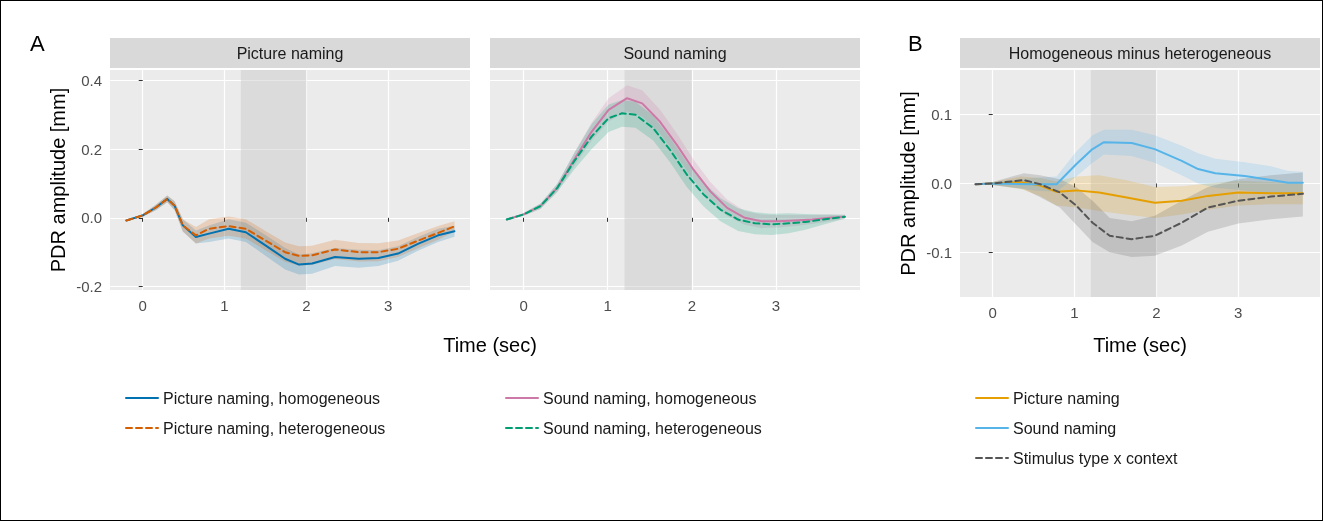  Describe the element at coordinates (89, 287) in the screenshot. I see `y-tick-label: -0.2` at that location.